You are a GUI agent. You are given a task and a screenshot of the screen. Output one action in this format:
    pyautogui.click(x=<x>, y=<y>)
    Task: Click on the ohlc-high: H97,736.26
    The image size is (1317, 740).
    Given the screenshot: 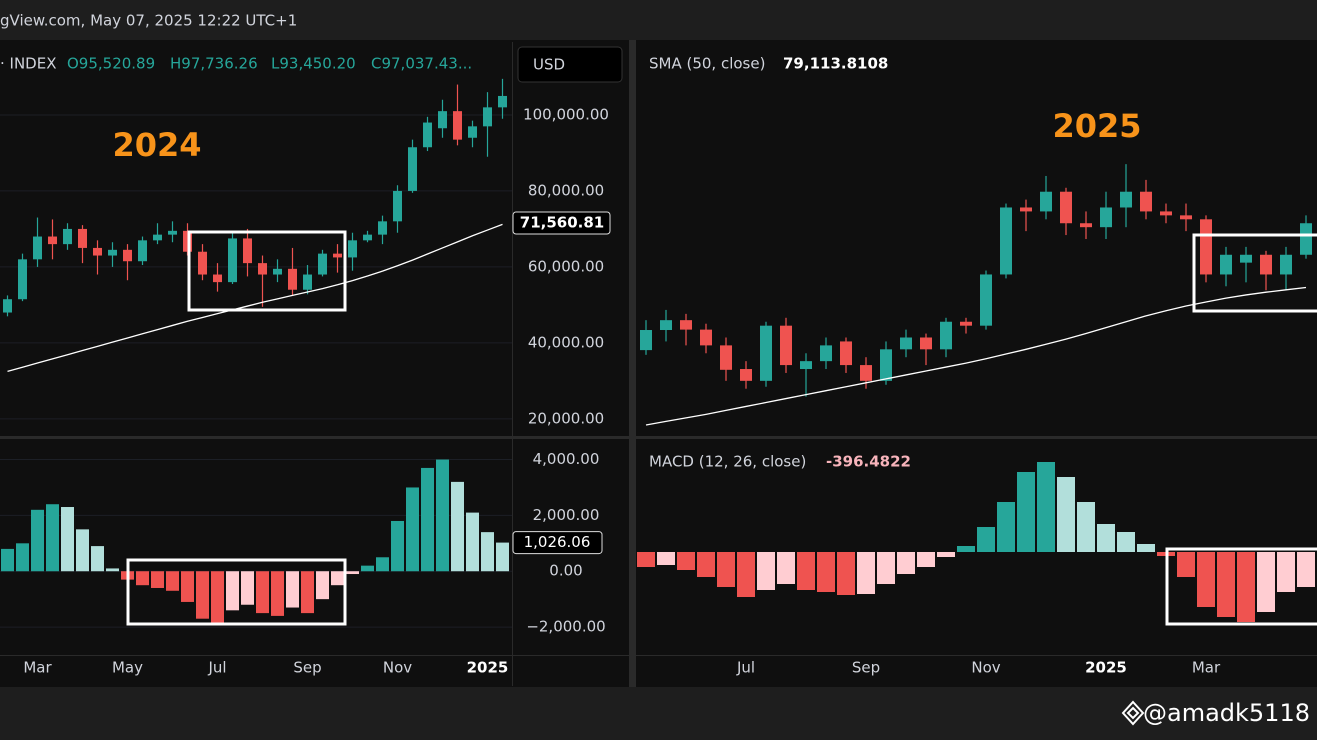 What is the action you would take?
    pyautogui.click(x=214, y=64)
    